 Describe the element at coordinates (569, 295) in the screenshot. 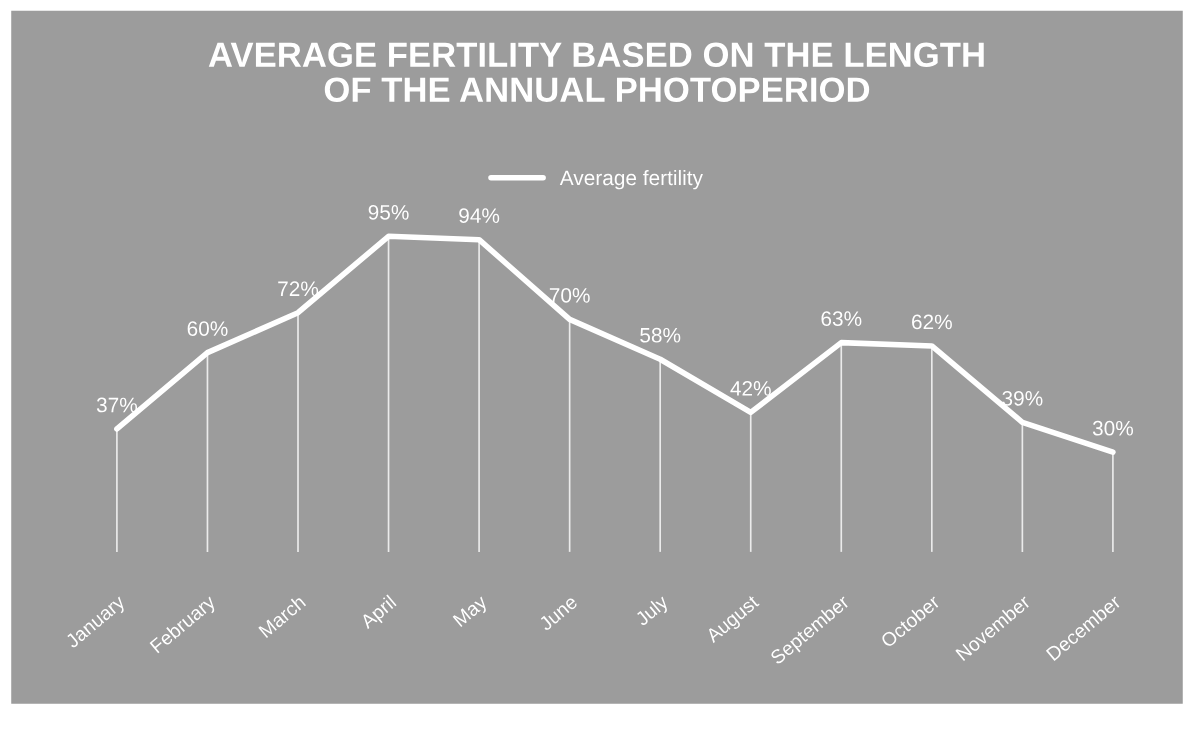

I see `data-label: 70%` at that location.